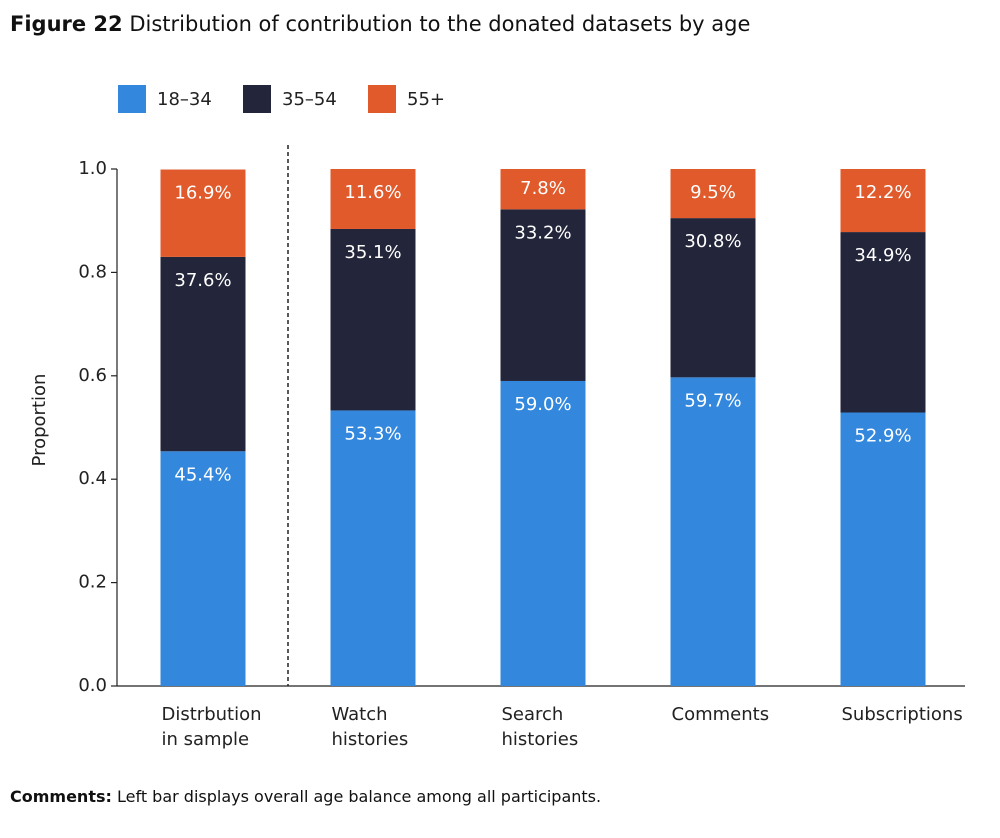 The image size is (1000, 838). What do you see at coordinates (39, 420) in the screenshot?
I see `y-axis-label: Proportion` at bounding box center [39, 420].